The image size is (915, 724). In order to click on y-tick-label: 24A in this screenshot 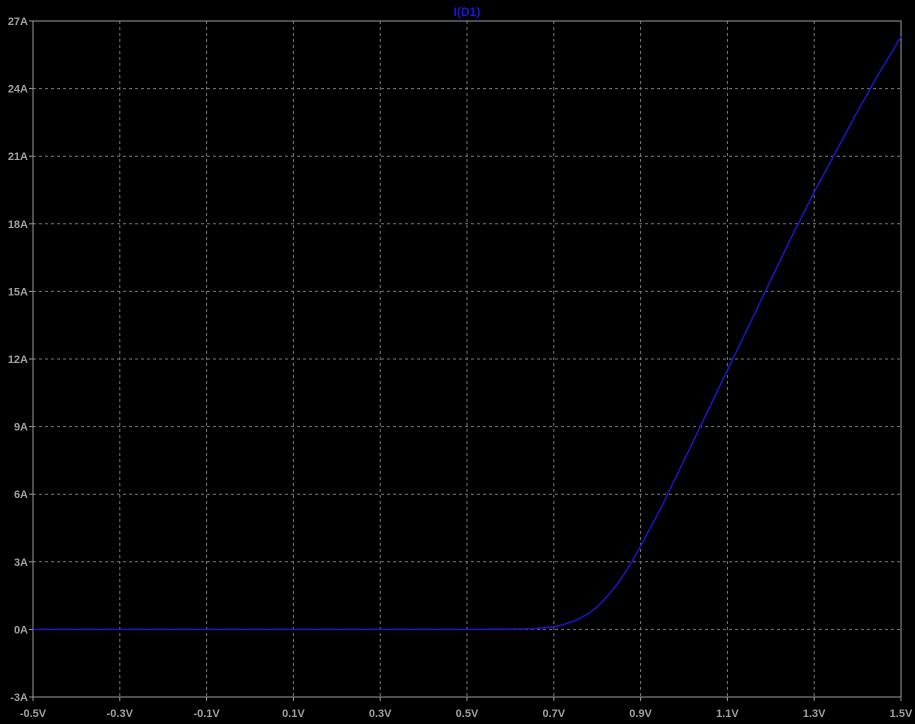, I will do `click(18, 90)`.